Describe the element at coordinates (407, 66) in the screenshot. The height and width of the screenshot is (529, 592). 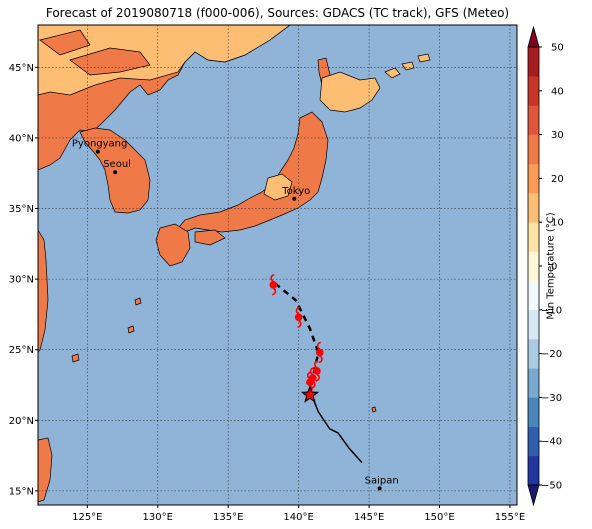
I see `kuril-islands` at that location.